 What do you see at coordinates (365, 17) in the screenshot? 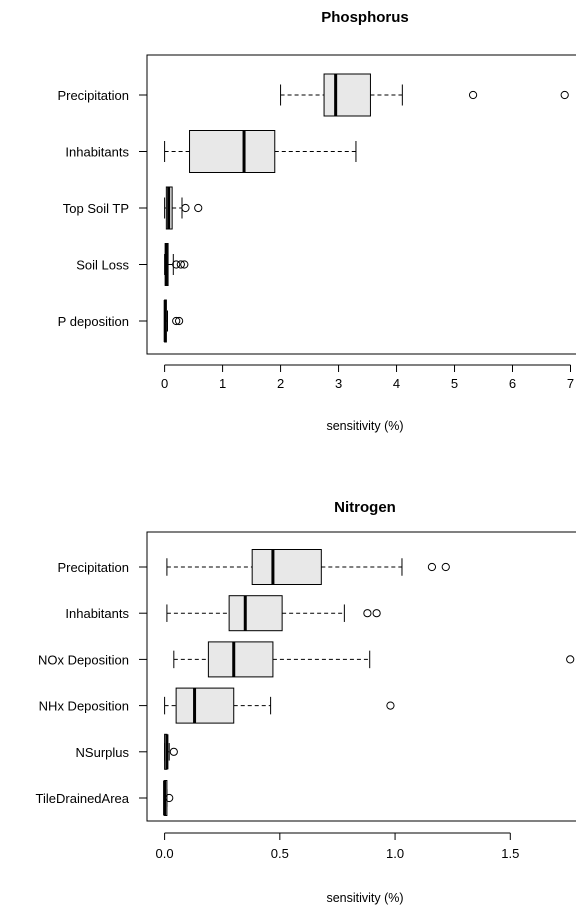
I see `phosphorus-title: Phosphorus` at bounding box center [365, 17].